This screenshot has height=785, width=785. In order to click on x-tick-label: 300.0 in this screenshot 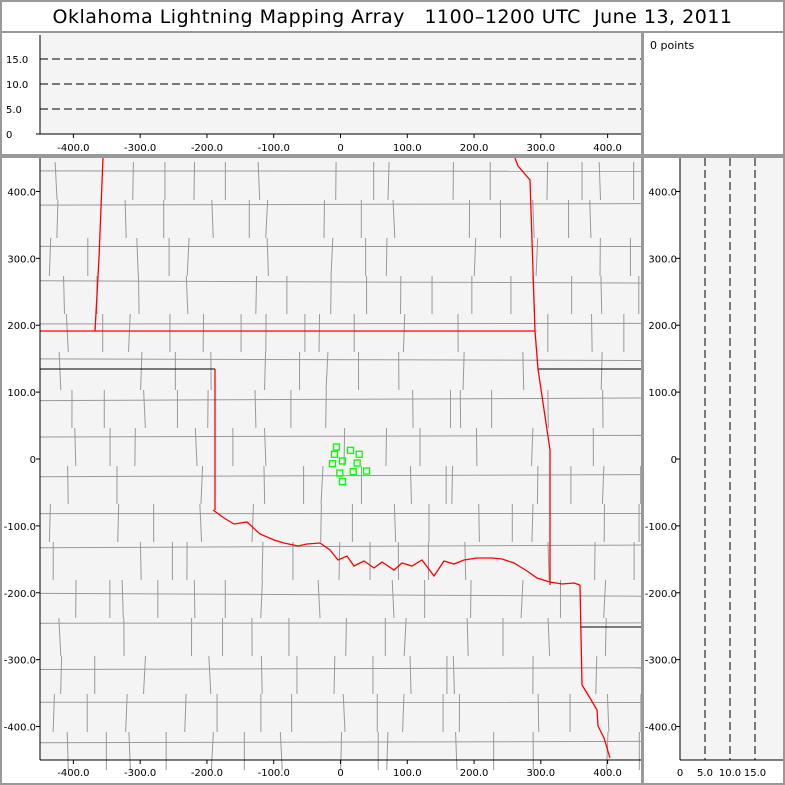, I will do `click(541, 148)`.